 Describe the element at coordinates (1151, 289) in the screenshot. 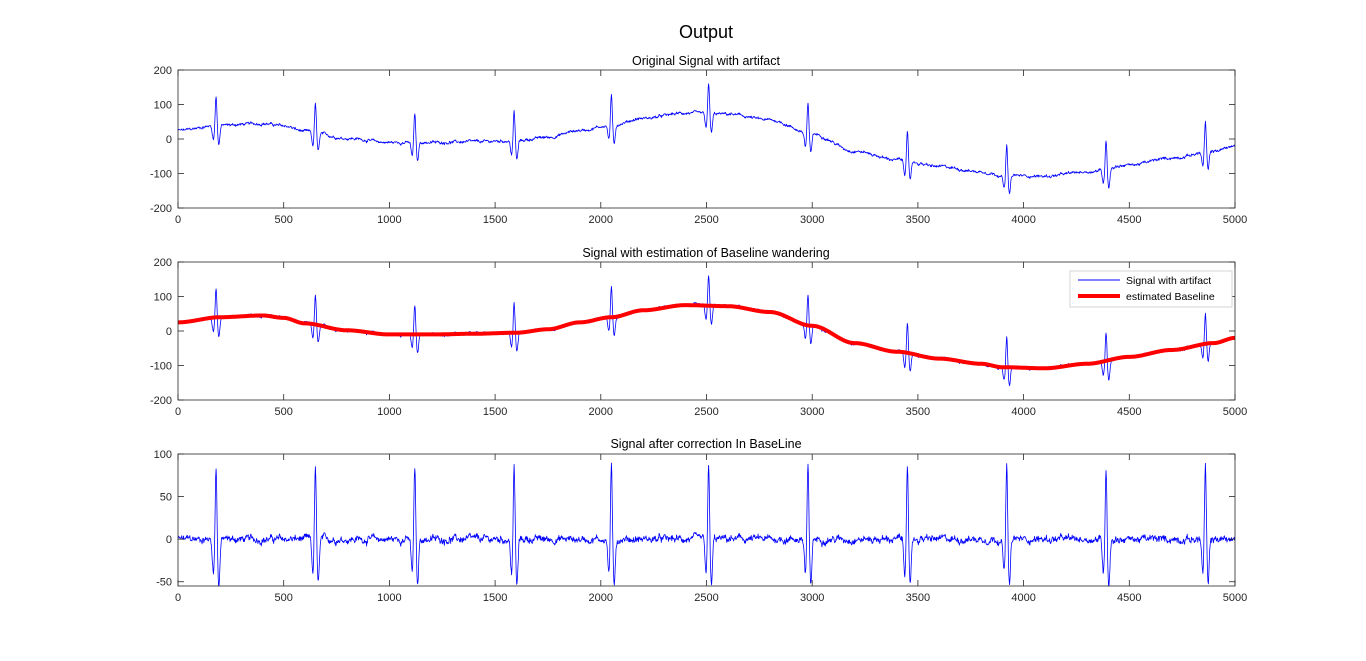

I see `legend: Signal with artifact estimated Baseline` at that location.